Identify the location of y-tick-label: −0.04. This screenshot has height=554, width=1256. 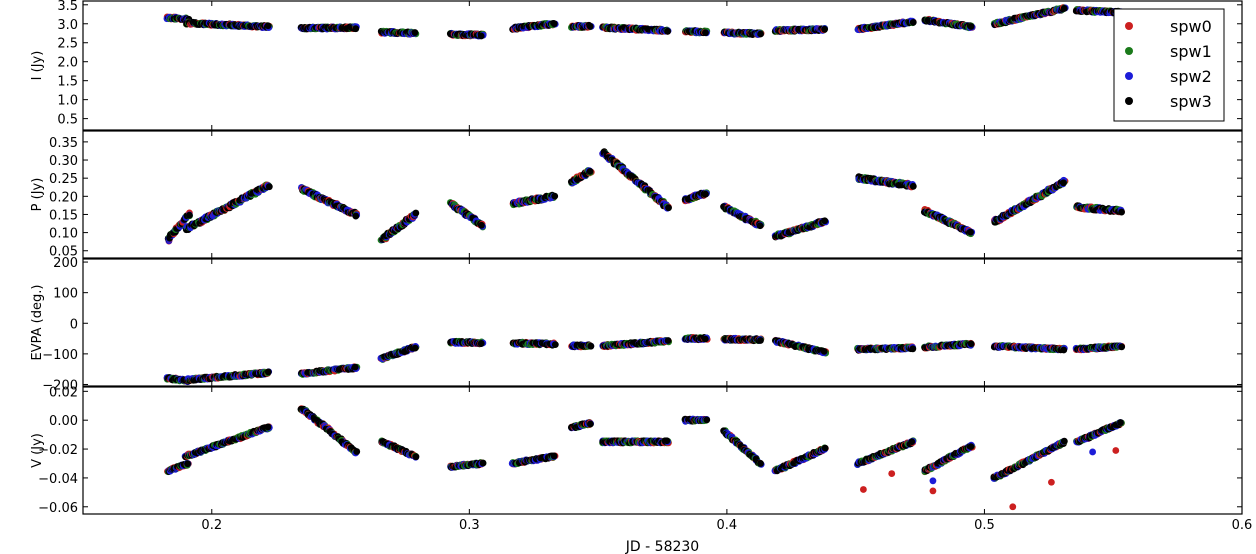
(58, 479).